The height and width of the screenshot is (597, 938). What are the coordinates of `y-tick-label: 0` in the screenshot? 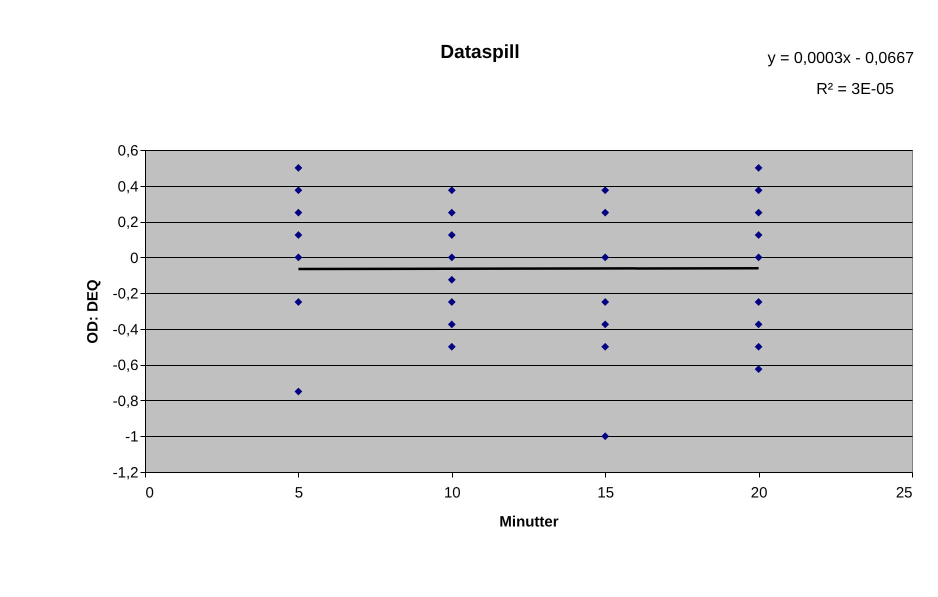 It's located at (134, 258).